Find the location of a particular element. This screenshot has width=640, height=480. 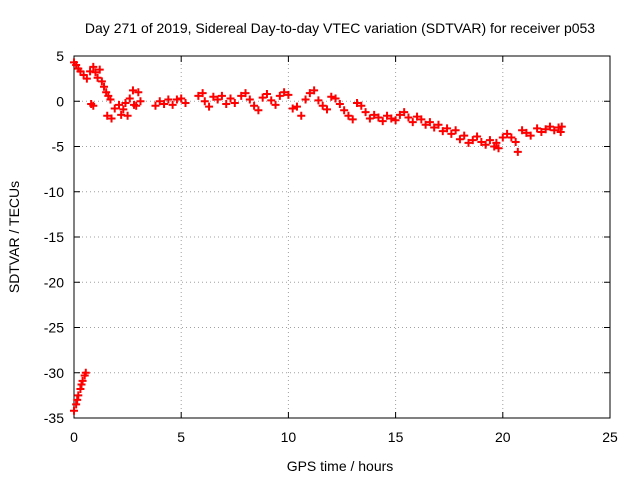

y-tick-label: -35 is located at coordinates (54, 418).